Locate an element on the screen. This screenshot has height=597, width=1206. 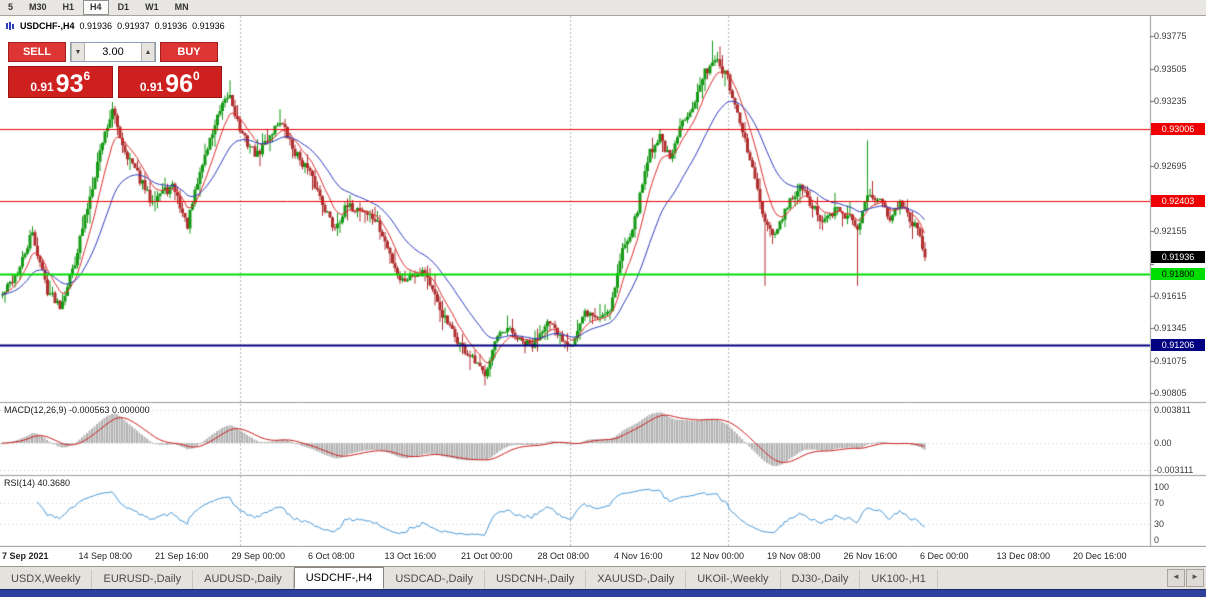
time-axis-label: 28 Oct 08:00 is located at coordinates (563, 556).